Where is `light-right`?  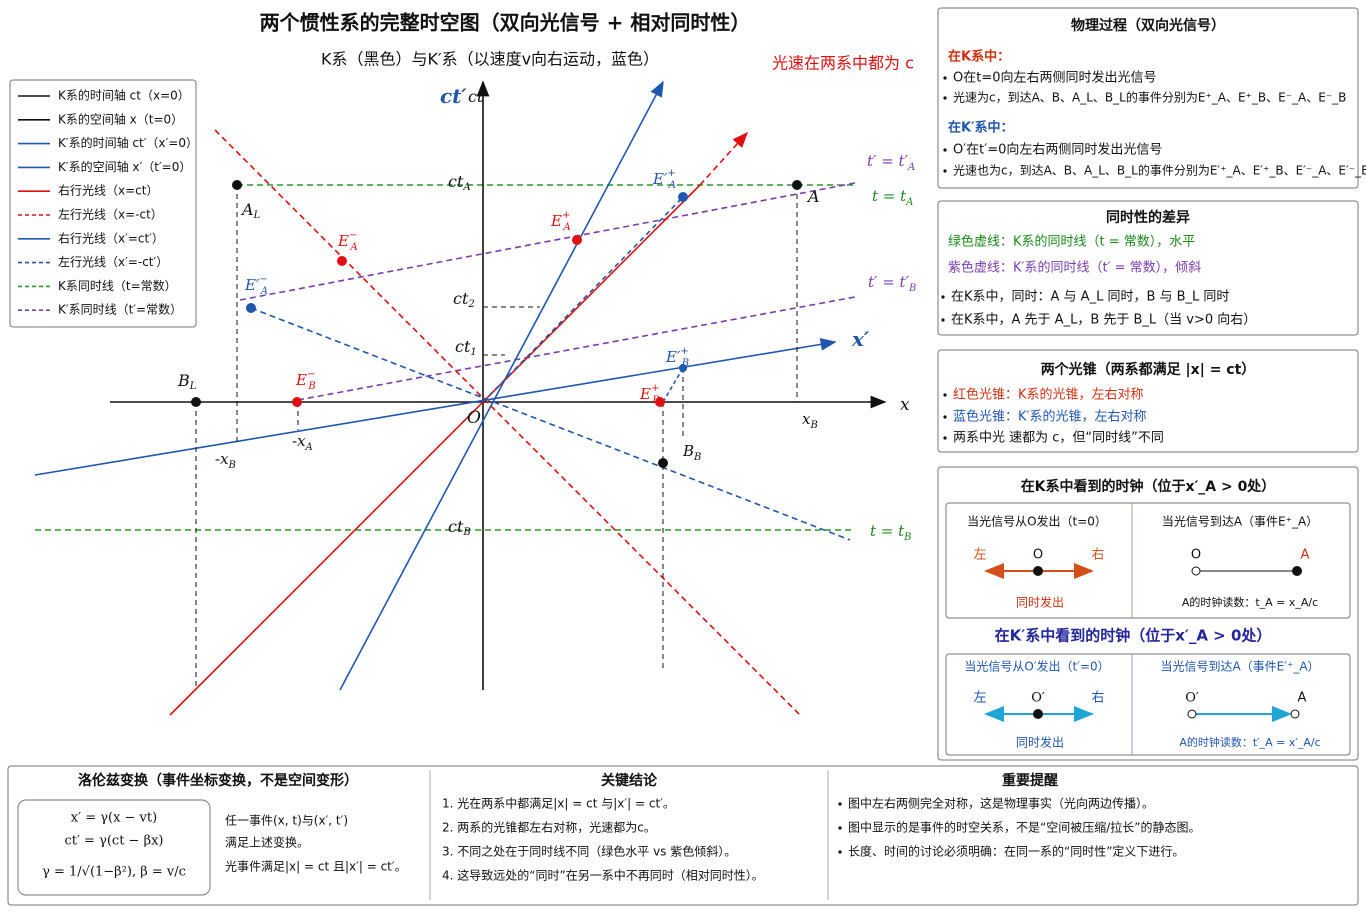
light-right is located at coordinates (724, 158).